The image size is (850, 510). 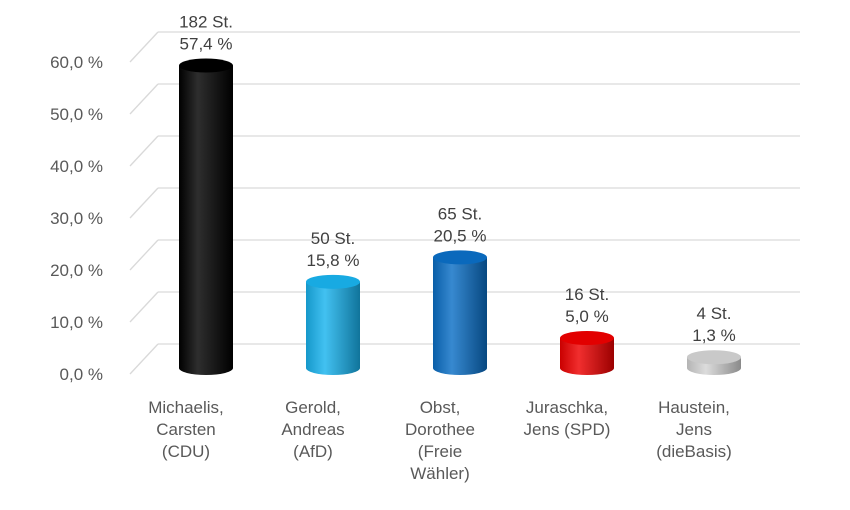 What do you see at coordinates (440, 473) in the screenshot?
I see `category-label-line: Wähler)` at bounding box center [440, 473].